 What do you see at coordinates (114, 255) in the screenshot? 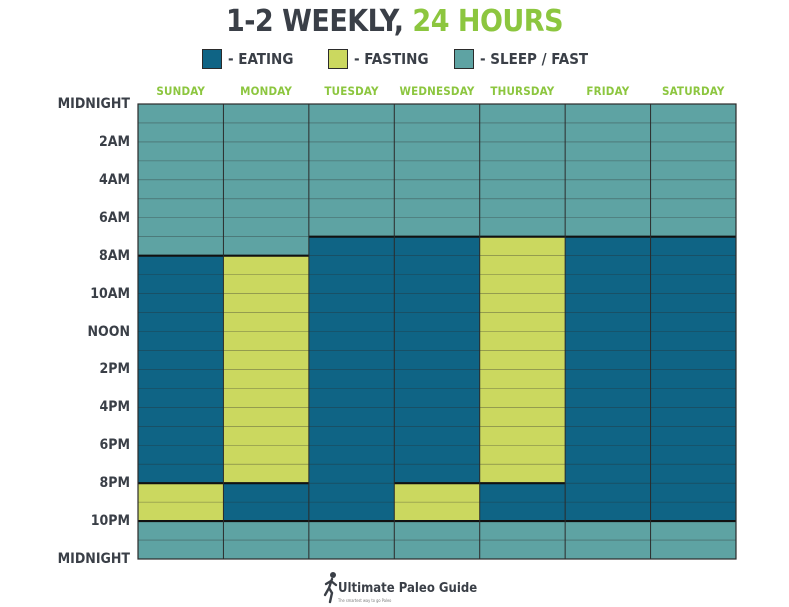
I see `time-label: 8AM` at bounding box center [114, 255].